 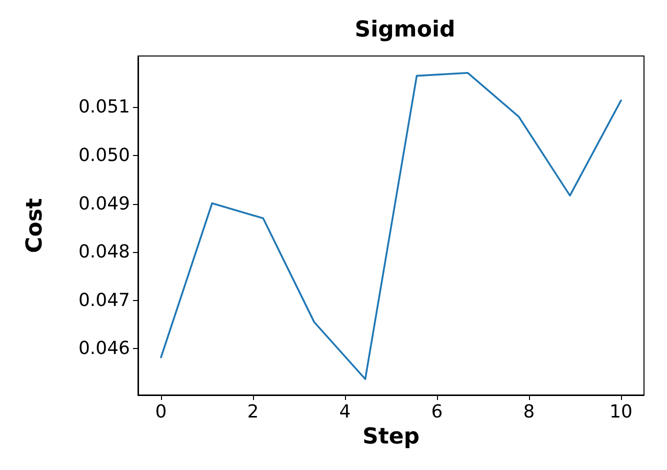 I want to click on x-axis-title: Step, so click(x=391, y=437).